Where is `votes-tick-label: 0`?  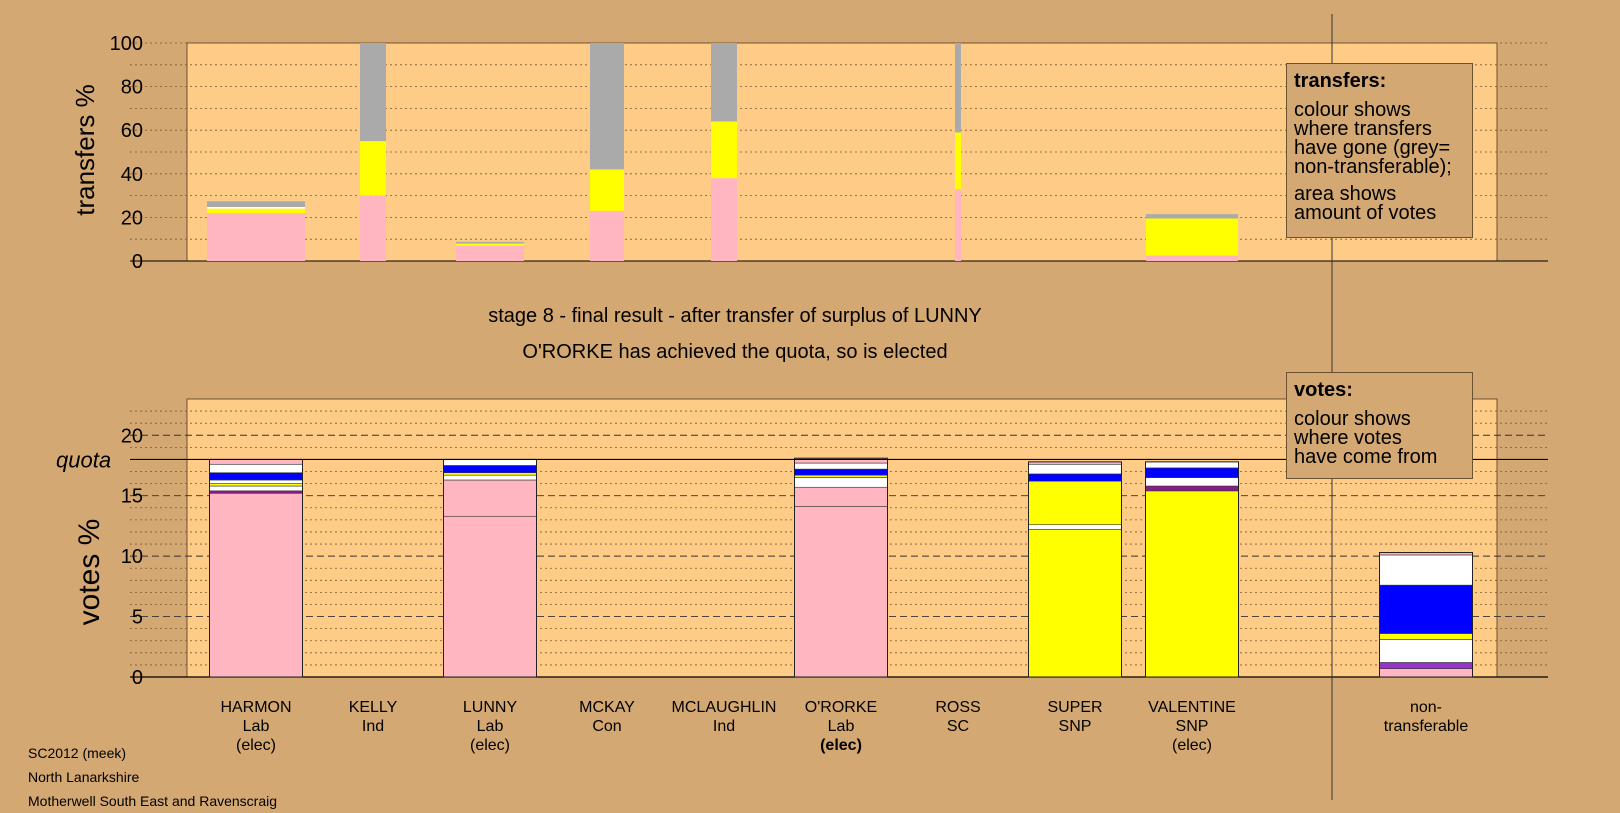 votes-tick-label: 0 is located at coordinates (137, 678).